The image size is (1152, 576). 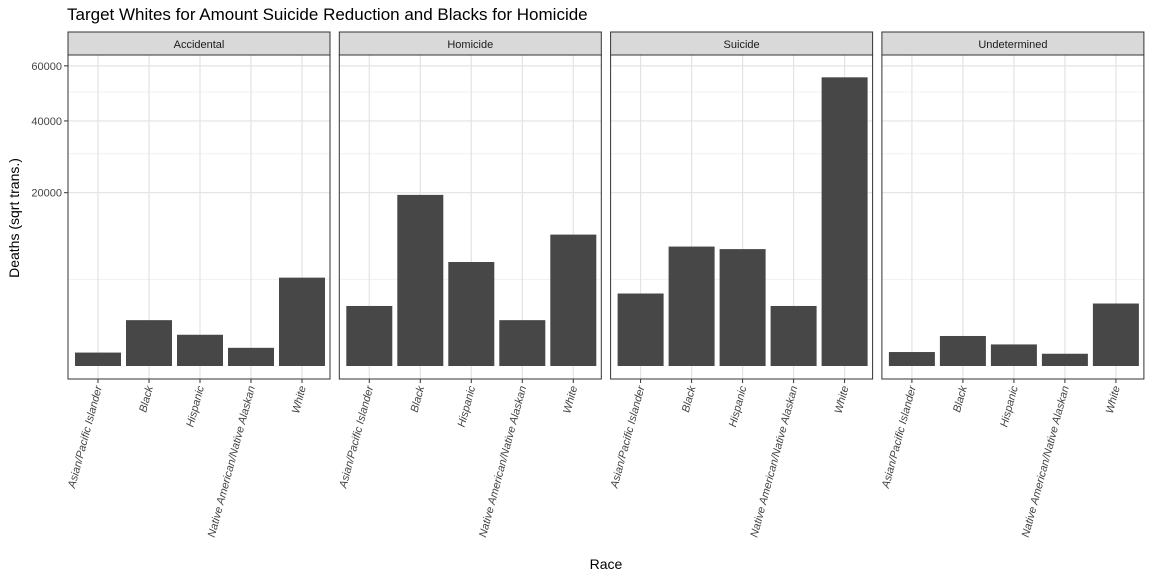 I want to click on bar-undetermined-white, so click(x=1115, y=334).